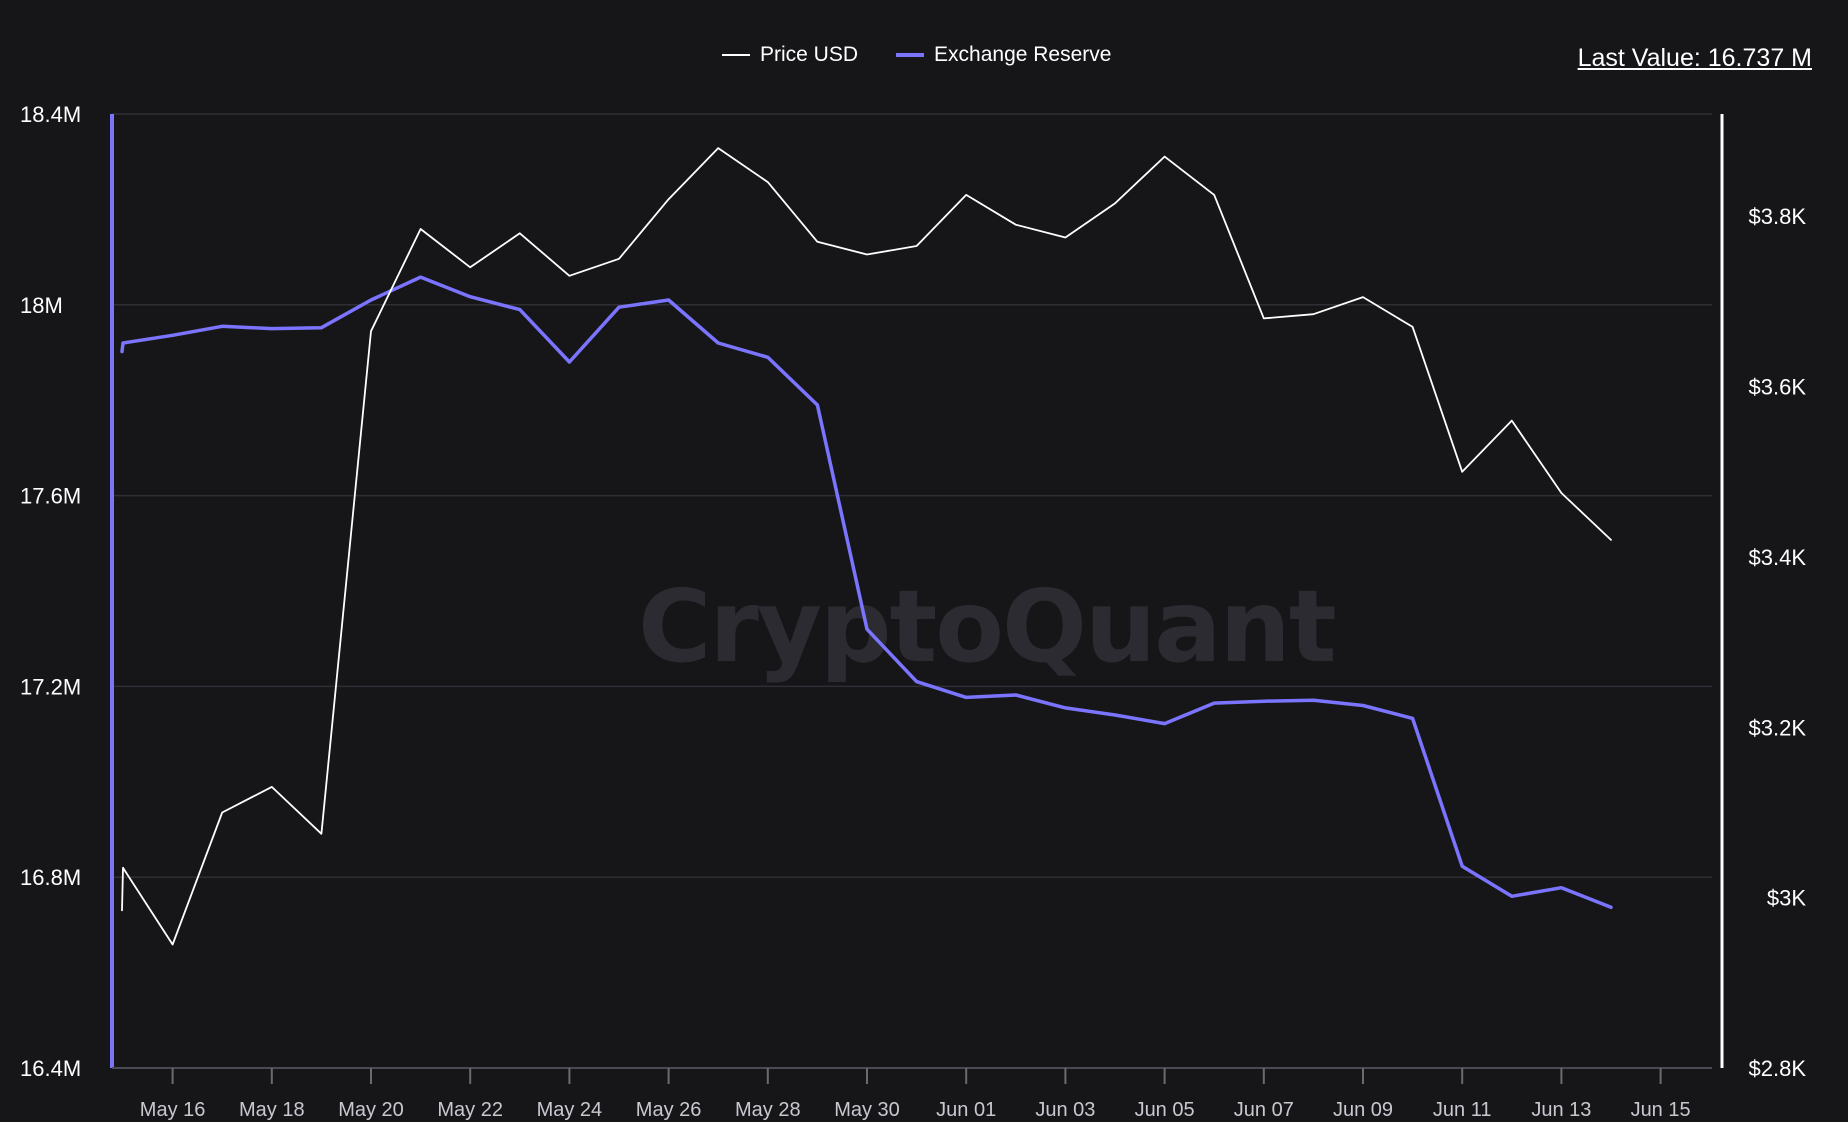 The width and height of the screenshot is (1848, 1122). I want to click on legend-item-price: Price USD, so click(790, 55).